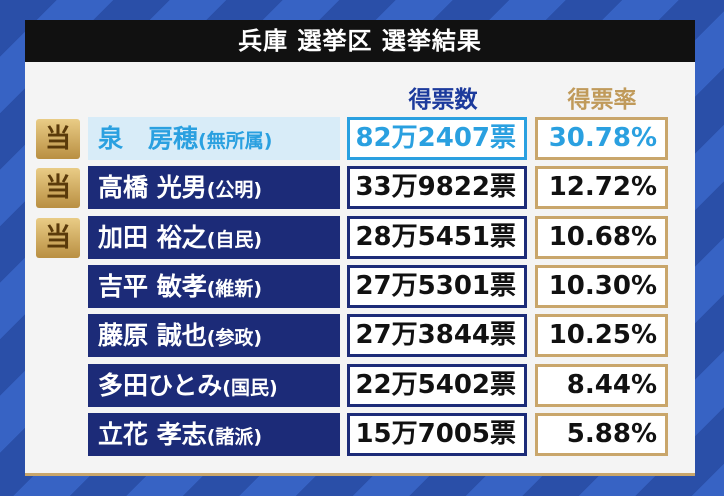 The image size is (724, 496). I want to click on candidate-name-cell: 立花 孝志(諸派), so click(214, 434).